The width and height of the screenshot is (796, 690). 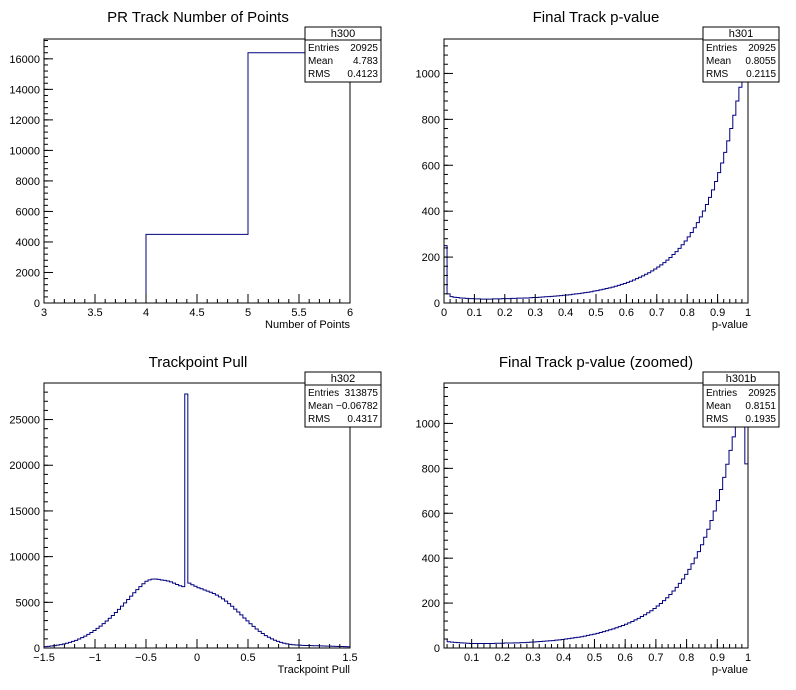 I want to click on stats-entries-value: 313875, so click(x=362, y=393).